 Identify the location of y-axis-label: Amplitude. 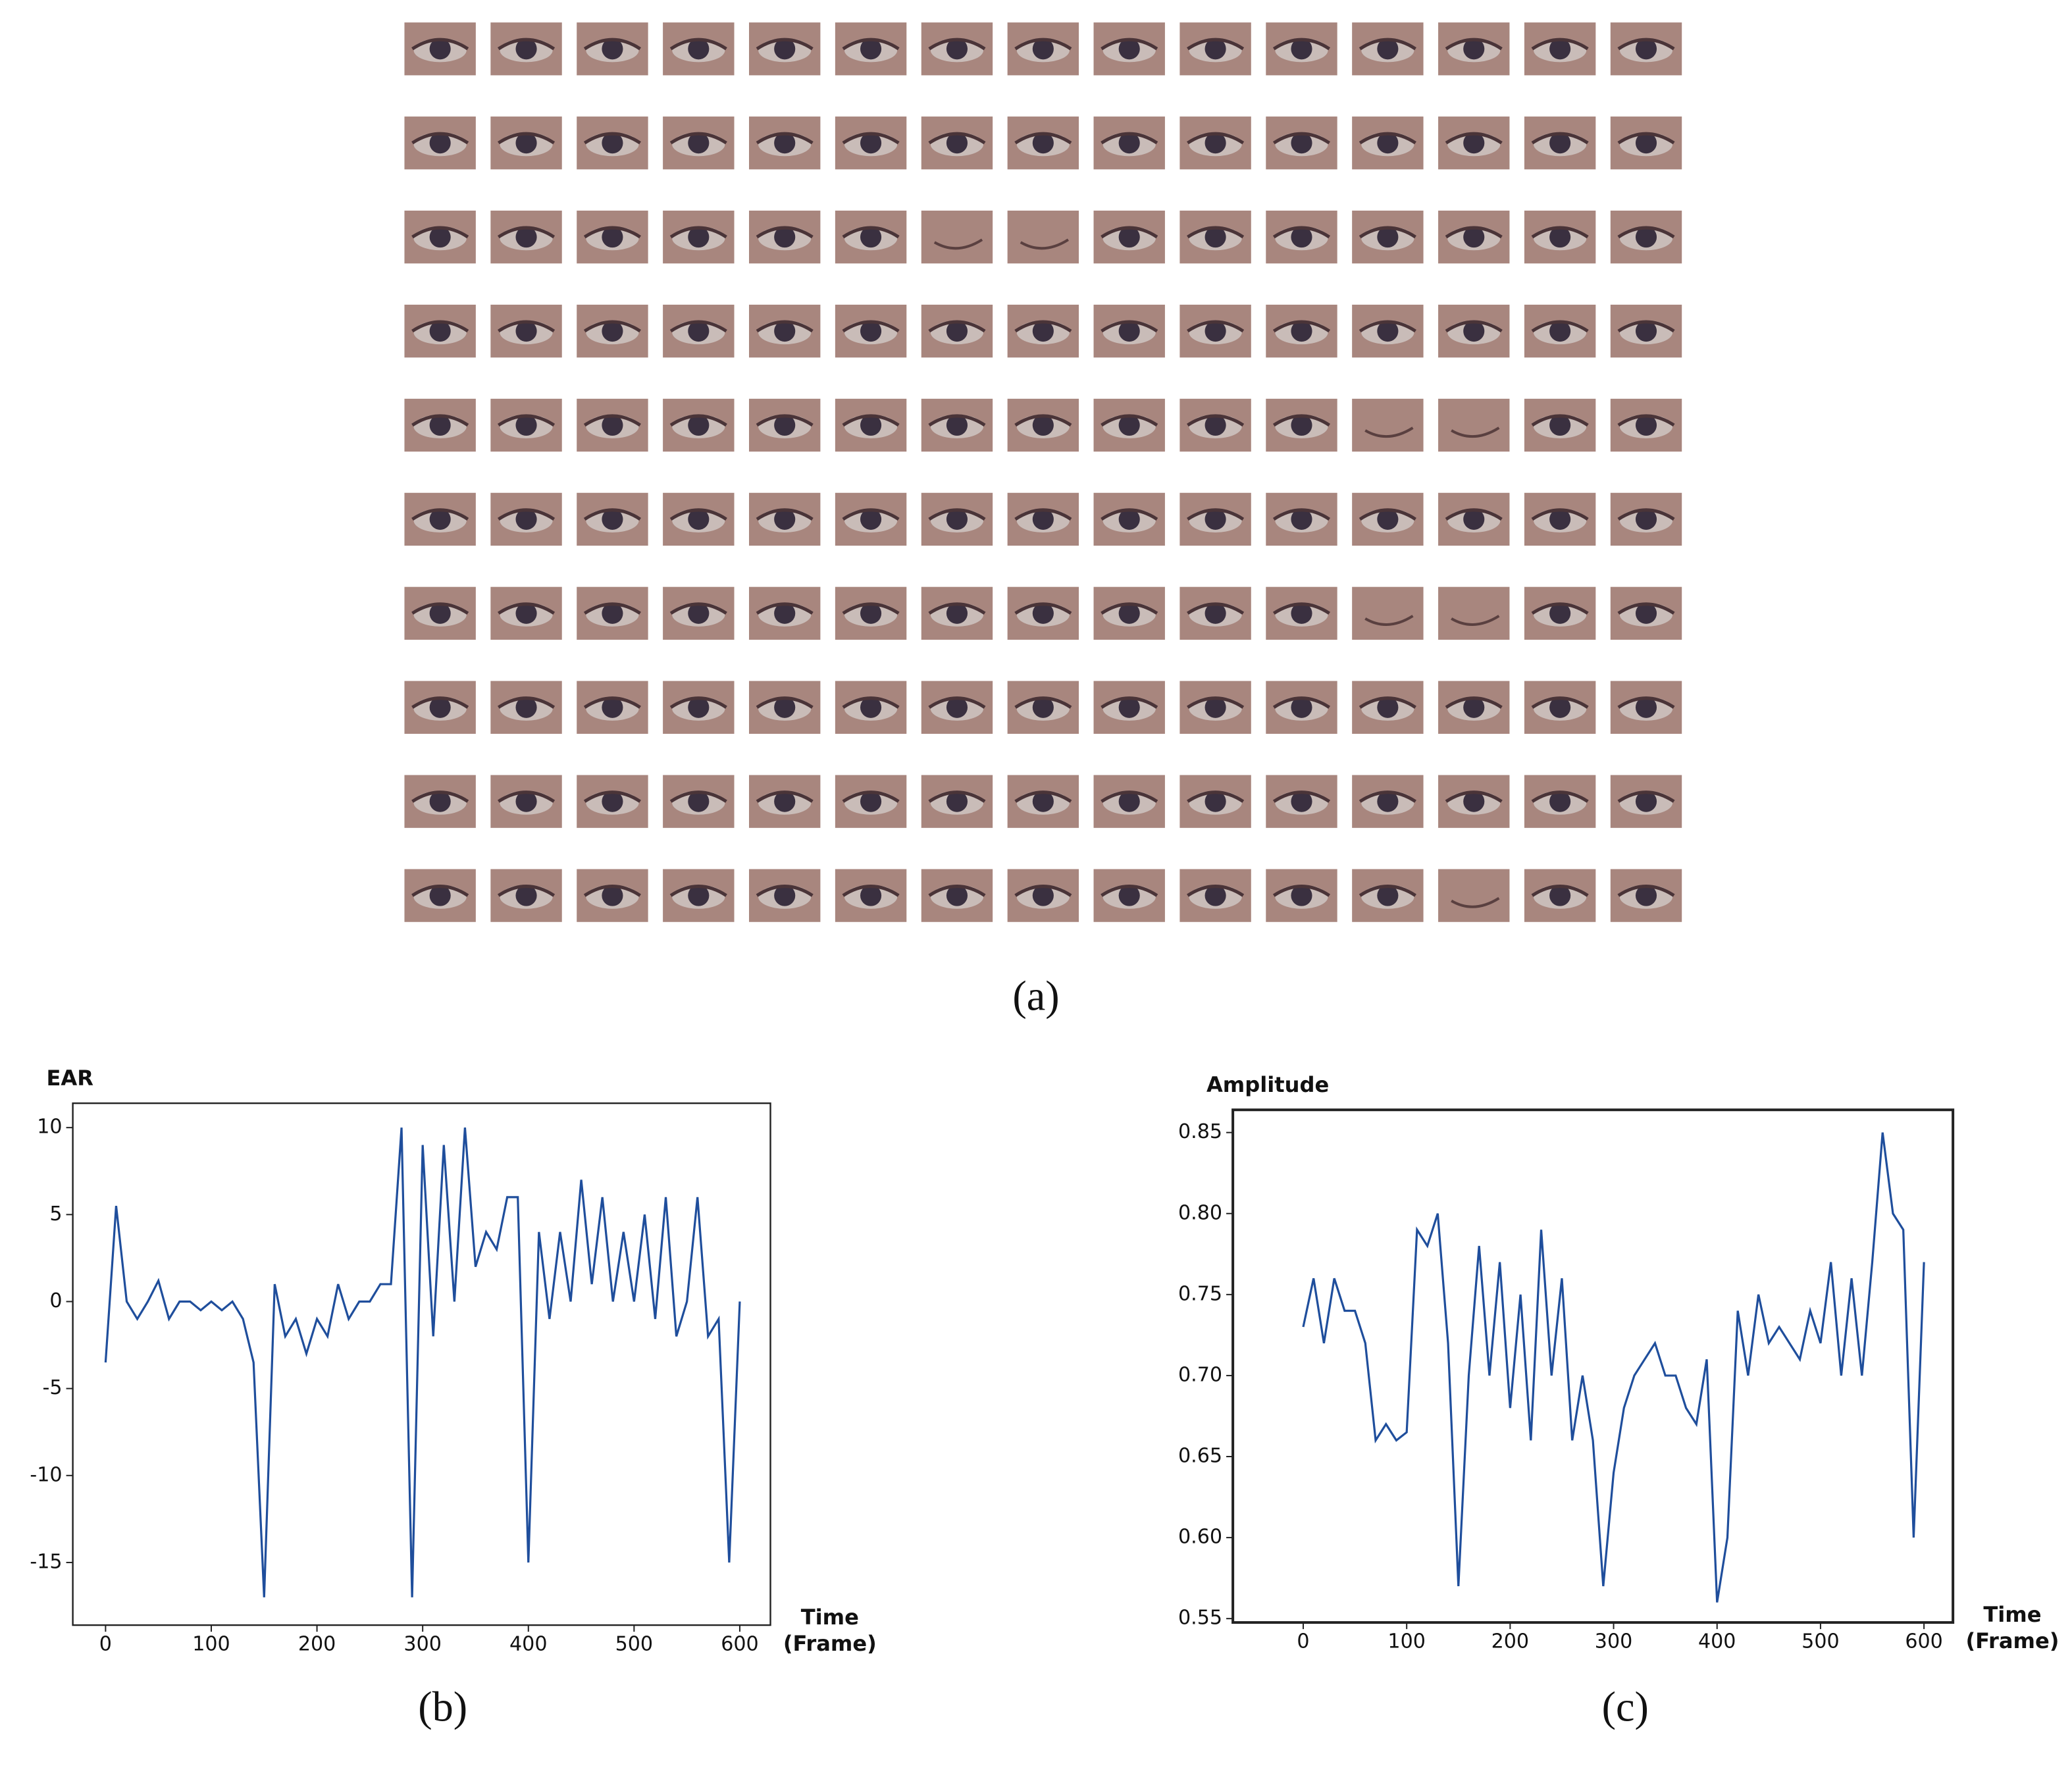
(1267, 1084).